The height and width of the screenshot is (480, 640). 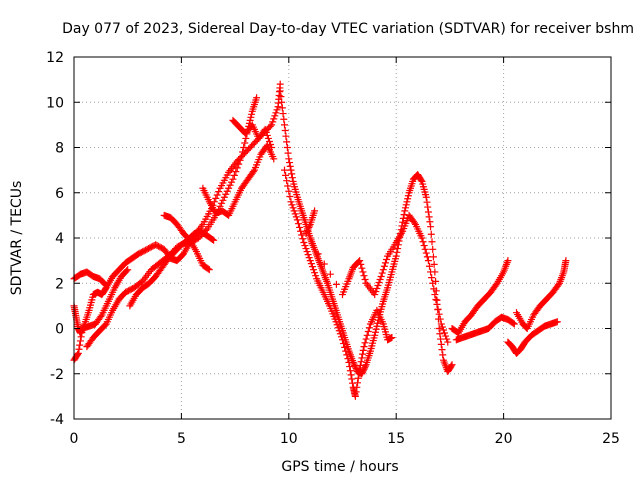 I want to click on series-sat-e, so click(x=377, y=276).